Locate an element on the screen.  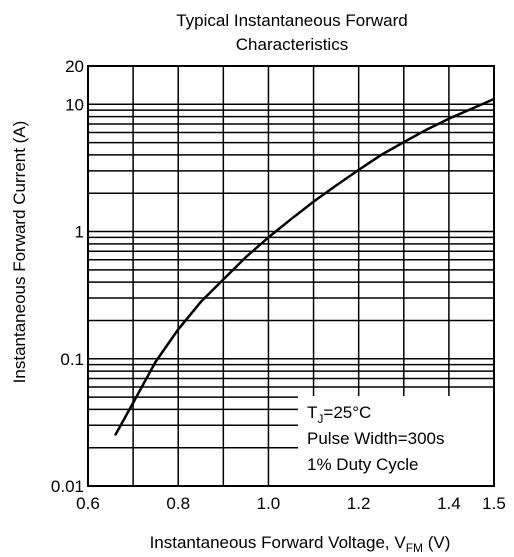
x-tick-label: 1.2 is located at coordinates (359, 503).